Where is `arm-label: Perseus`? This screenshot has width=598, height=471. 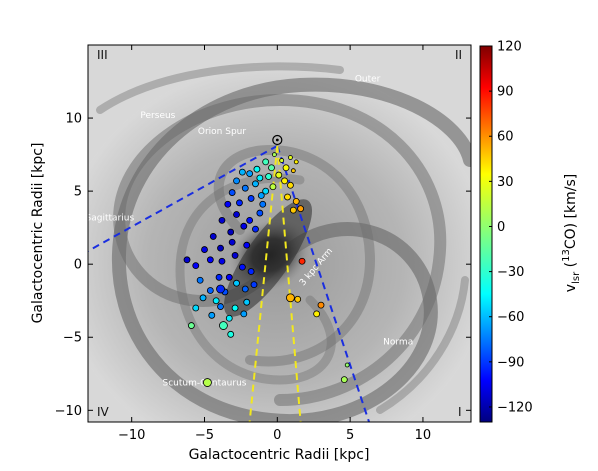
arm-label: Perseus is located at coordinates (157, 116).